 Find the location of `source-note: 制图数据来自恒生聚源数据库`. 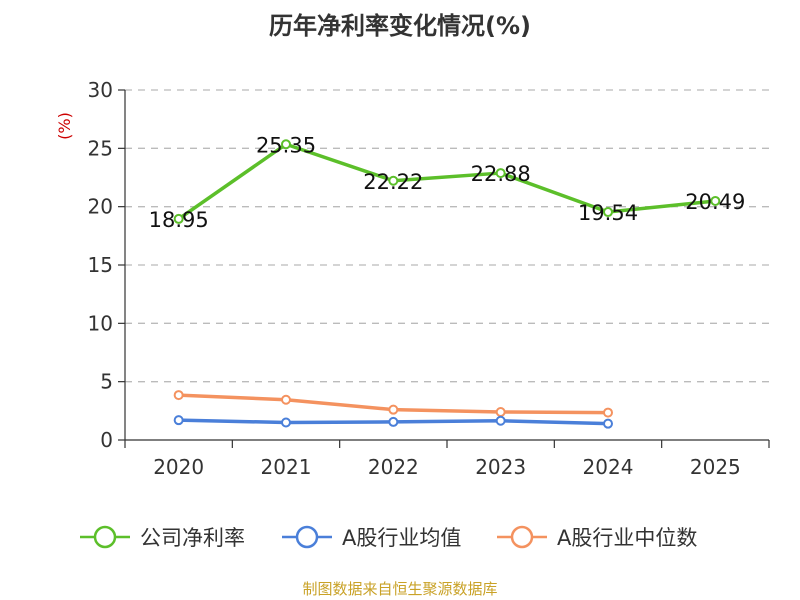

source-note: 制图数据来自恒生聚源数据库 is located at coordinates (400, 589).